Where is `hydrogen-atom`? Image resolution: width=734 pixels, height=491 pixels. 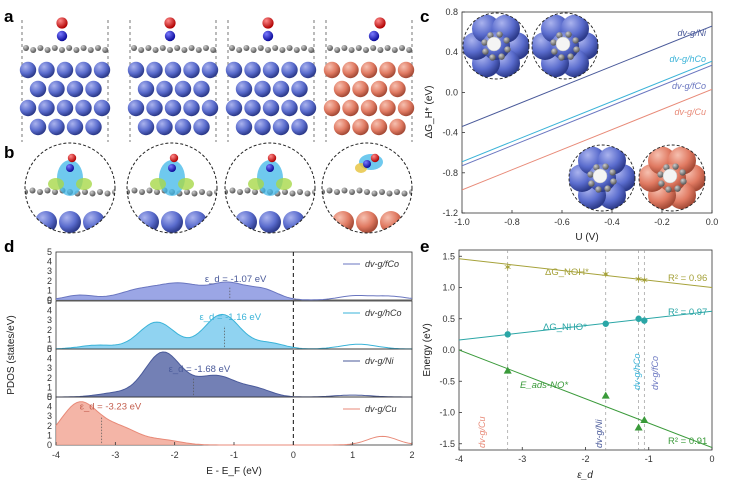 hydrogen-atom is located at coordinates (563, 44).